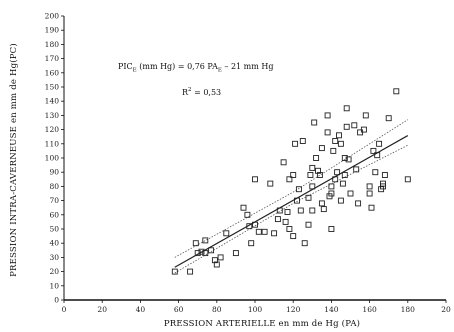  Describe the element at coordinates (52, 101) in the screenshot. I see `y-tick-label: 140` at that location.